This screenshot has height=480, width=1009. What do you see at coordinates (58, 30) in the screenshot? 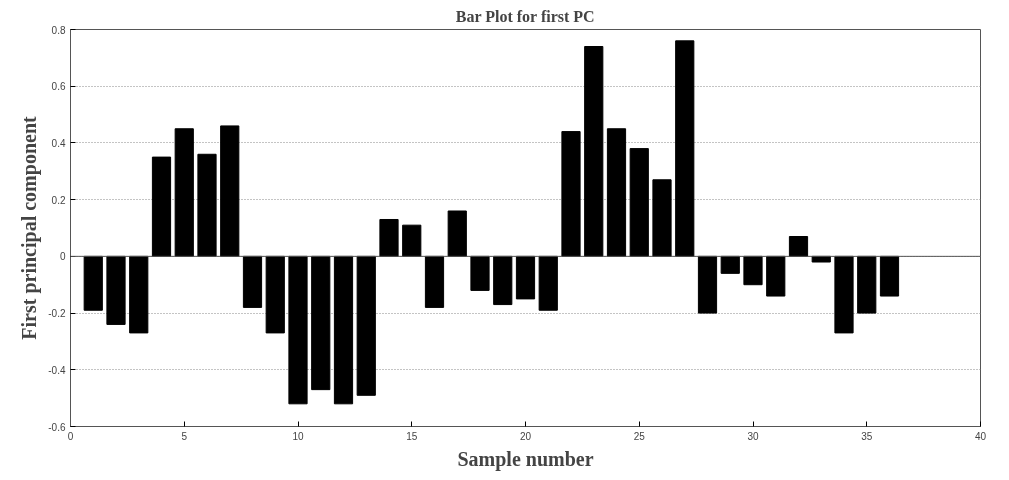
I see `y-tick-label: 0.8` at bounding box center [58, 30].